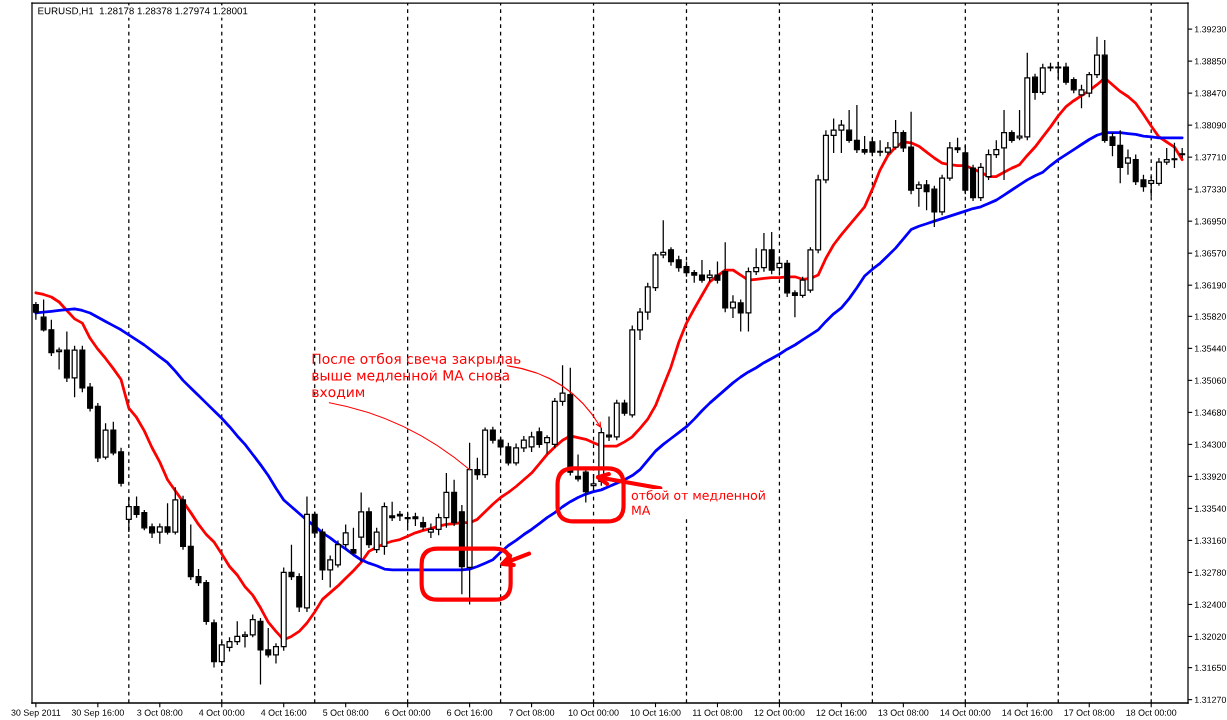 The width and height of the screenshot is (1227, 720). What do you see at coordinates (779, 712) in the screenshot?
I see `x-tick-label: 12 Oct 00:00` at bounding box center [779, 712].